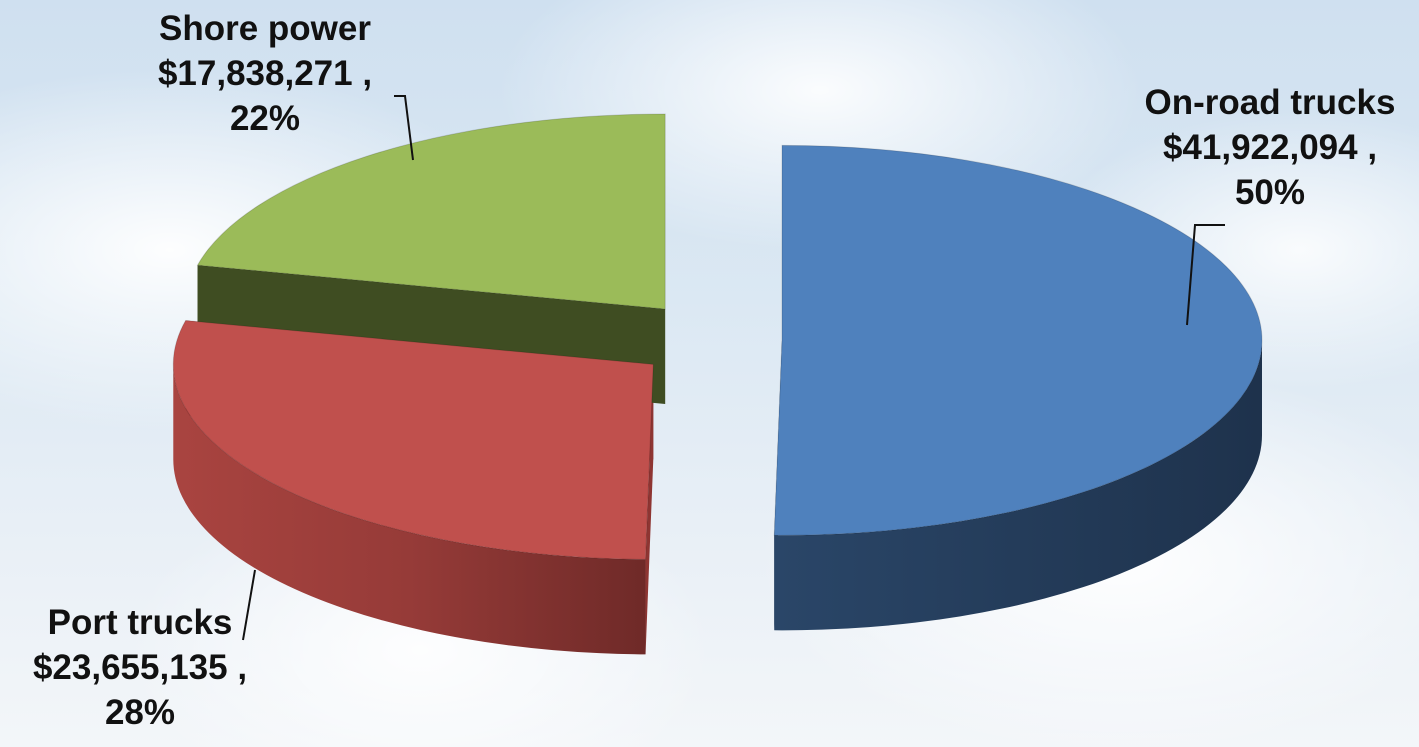  Describe the element at coordinates (265, 118) in the screenshot. I see `slice-percent-shore-power: 22%` at that location.